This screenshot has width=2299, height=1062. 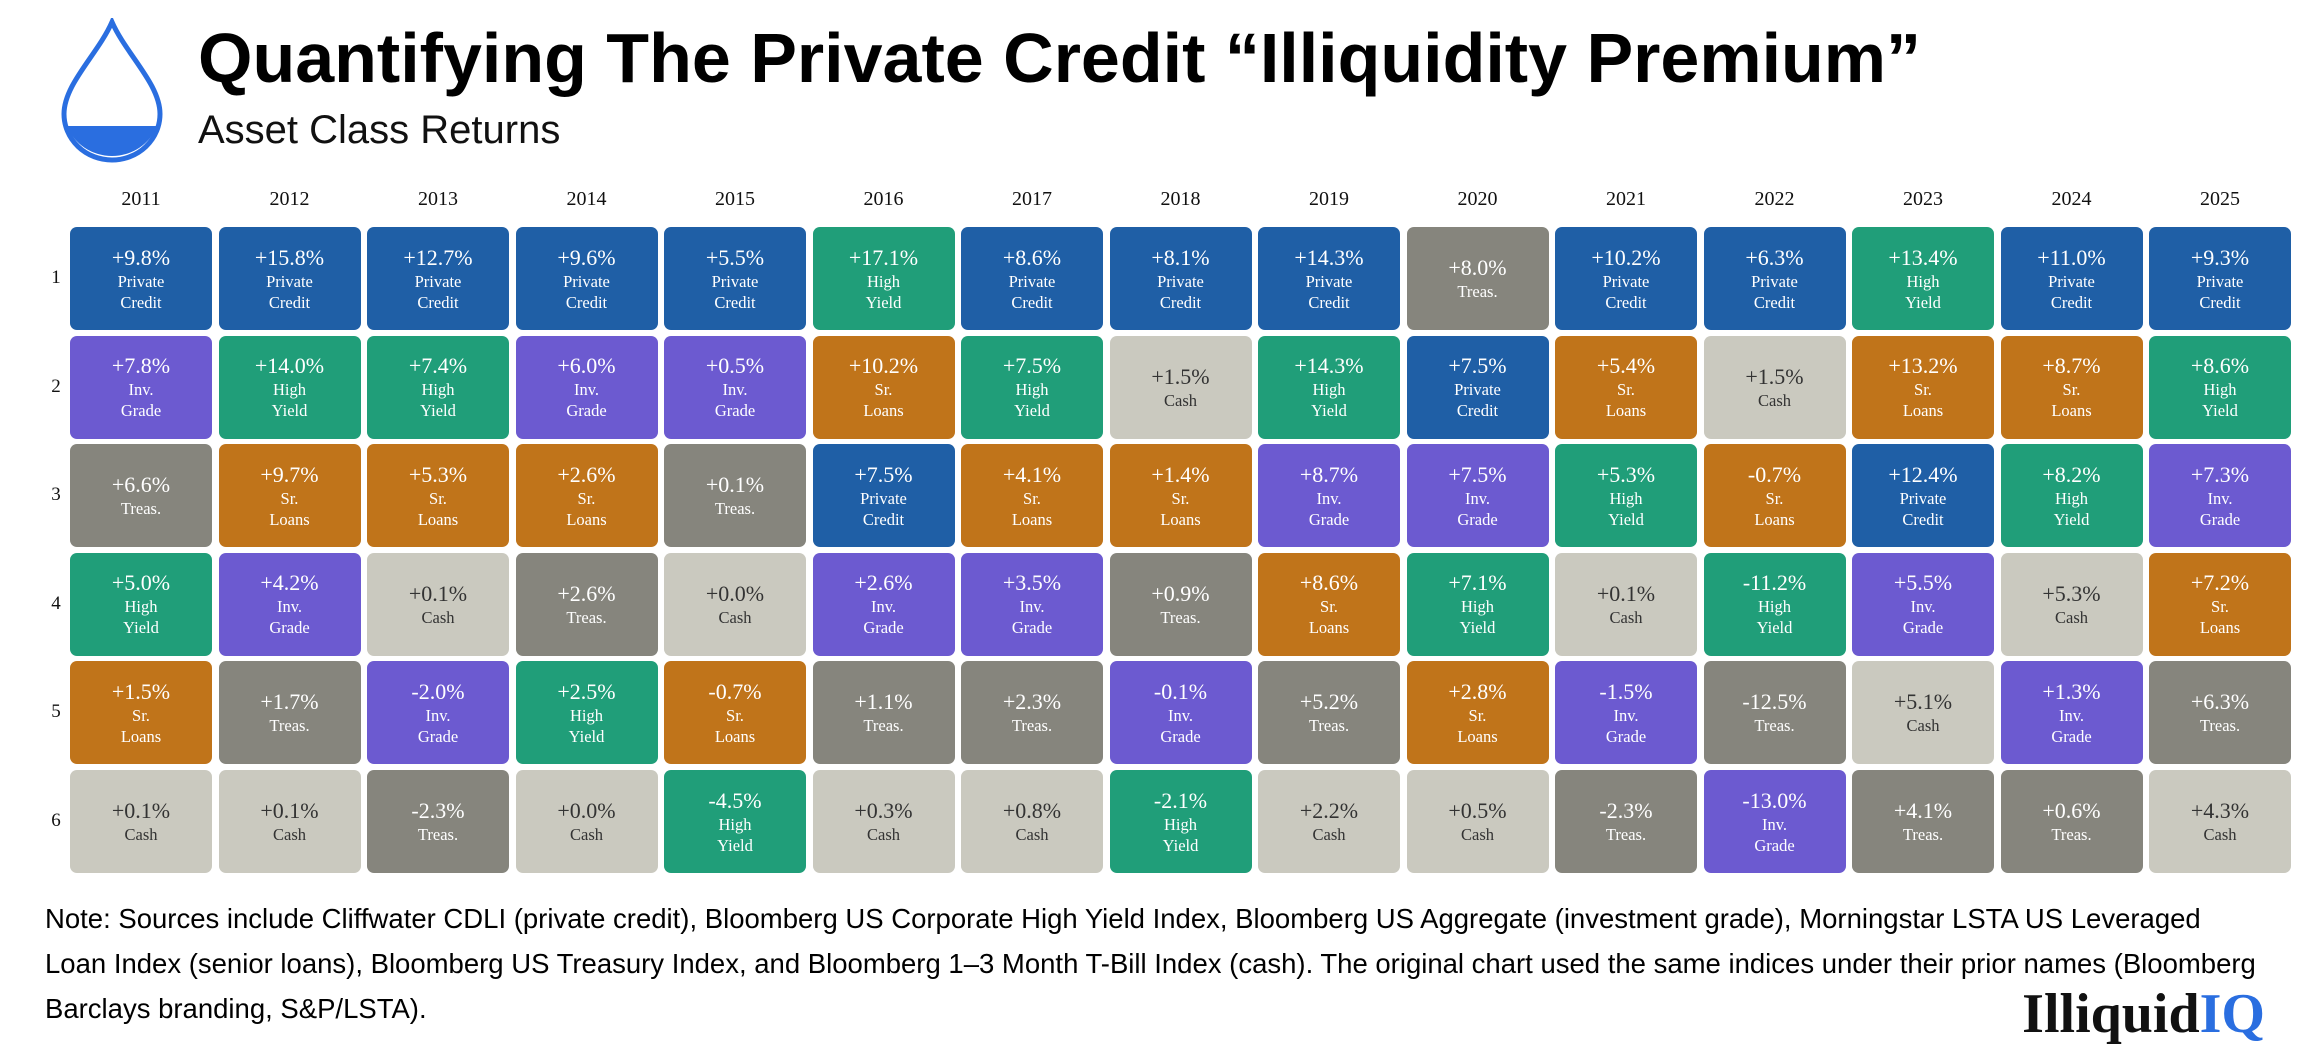 What do you see at coordinates (586, 474) in the screenshot?
I see `return-value: +2.6%` at bounding box center [586, 474].